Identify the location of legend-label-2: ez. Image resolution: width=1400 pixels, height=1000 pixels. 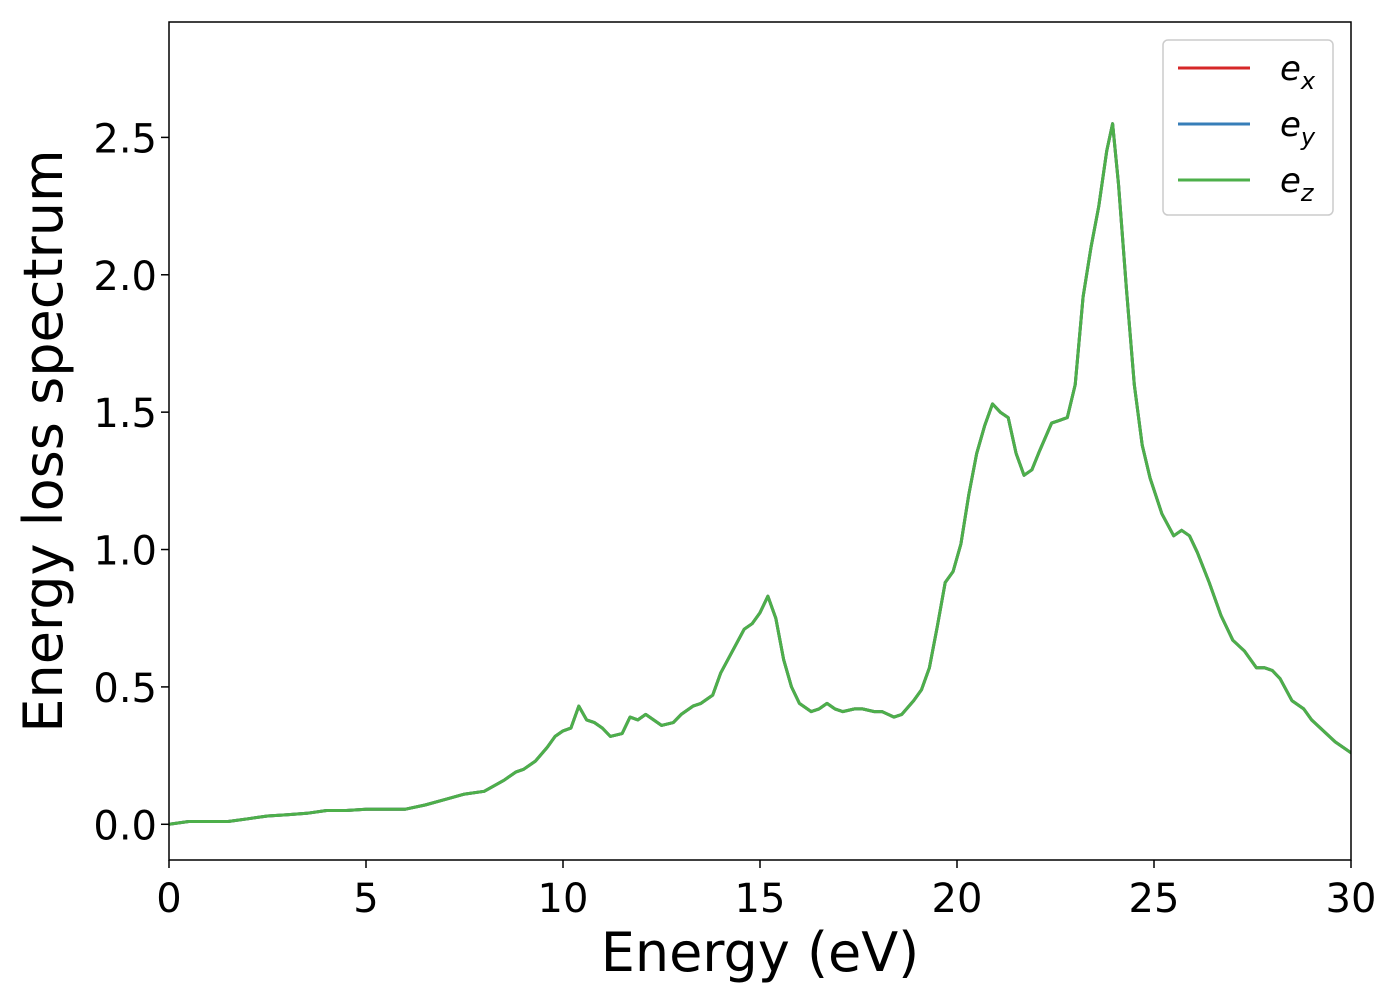
(1297, 184).